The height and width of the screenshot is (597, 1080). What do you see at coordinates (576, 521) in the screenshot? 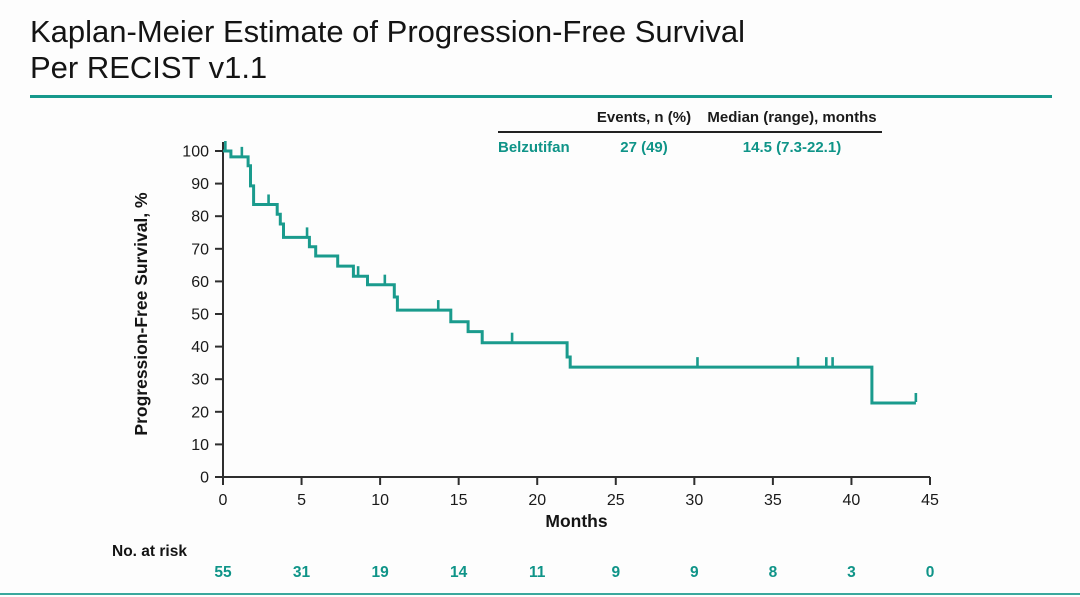
I see `x-axis-title: Months` at bounding box center [576, 521].